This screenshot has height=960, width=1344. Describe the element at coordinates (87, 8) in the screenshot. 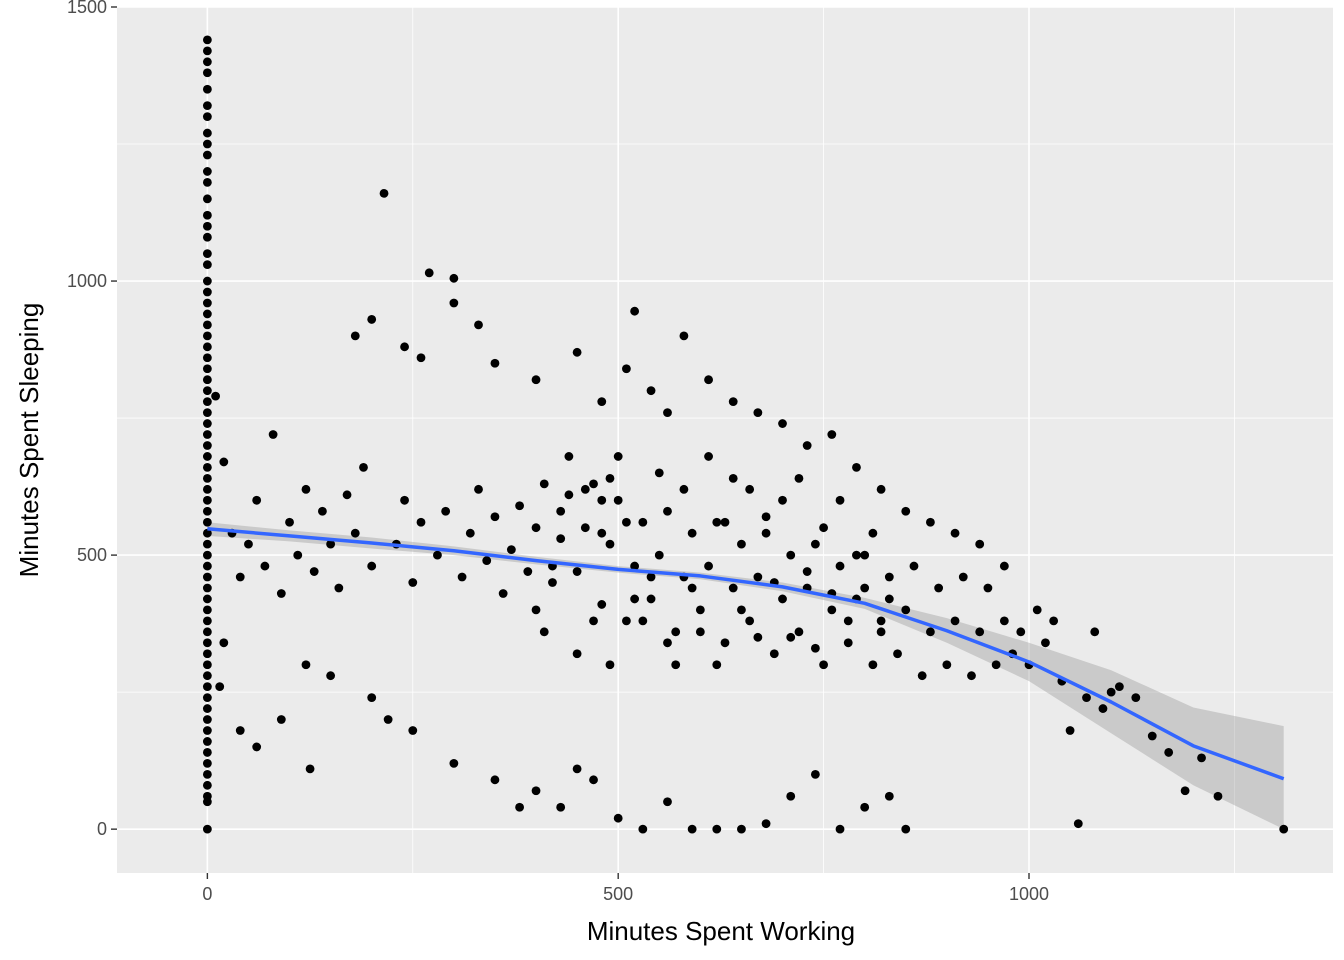

I see `y-tick-label: 1500` at that location.